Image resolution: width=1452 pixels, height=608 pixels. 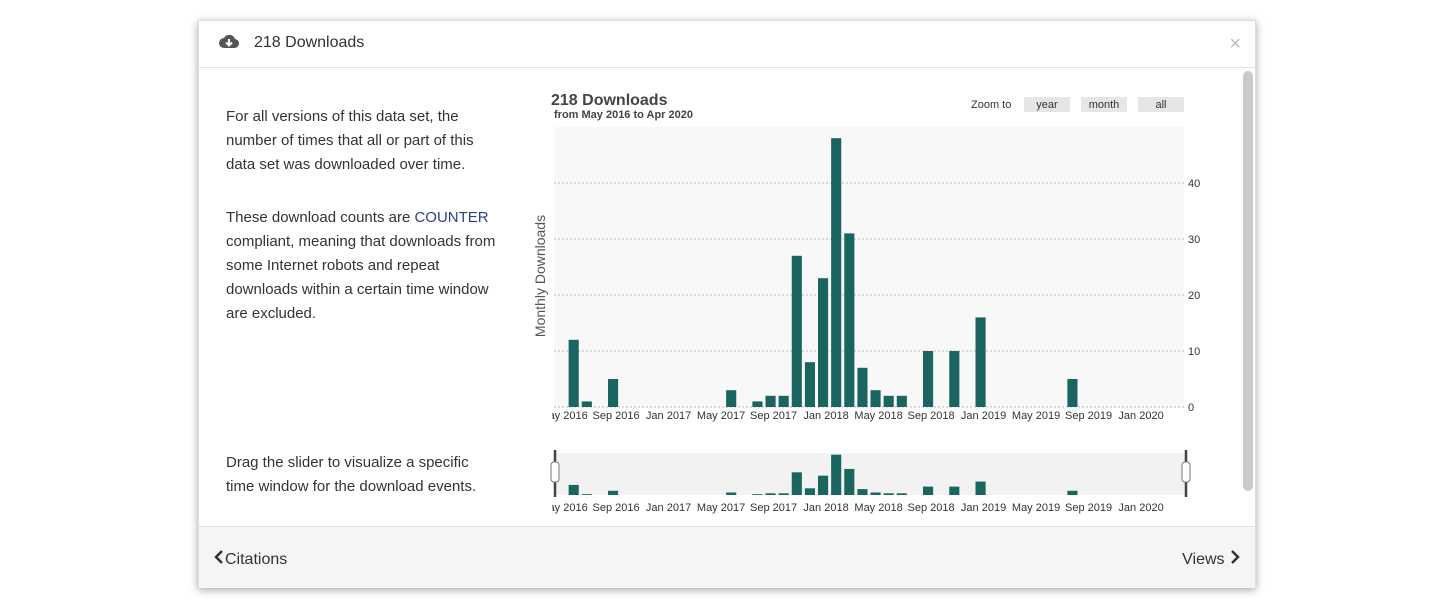 I want to click on next-button: Views, so click(x=1211, y=559).